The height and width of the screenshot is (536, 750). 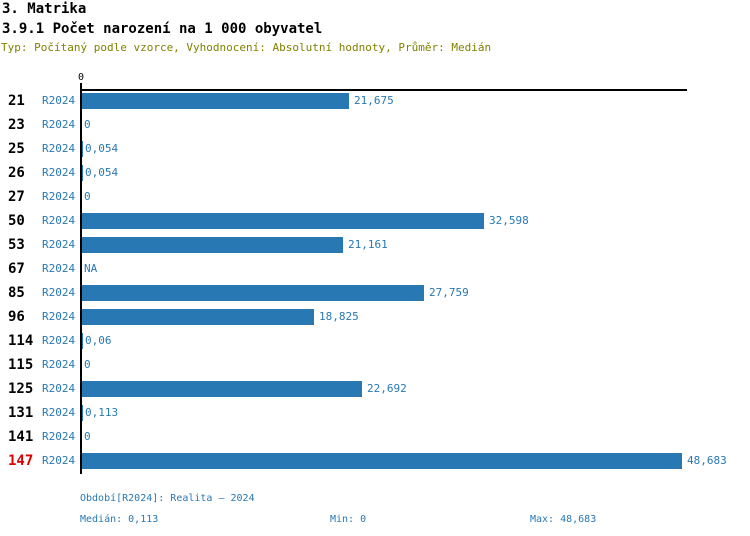 I want to click on row-category-label: 53, so click(x=16, y=245).